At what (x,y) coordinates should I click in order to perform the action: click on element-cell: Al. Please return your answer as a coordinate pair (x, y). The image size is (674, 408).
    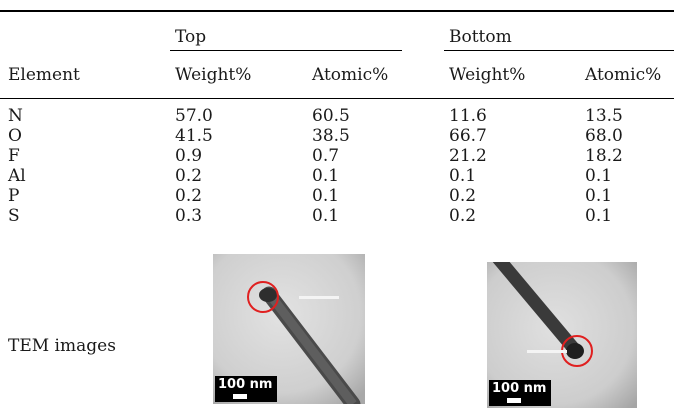
    Looking at the image, I should click on (17, 176).